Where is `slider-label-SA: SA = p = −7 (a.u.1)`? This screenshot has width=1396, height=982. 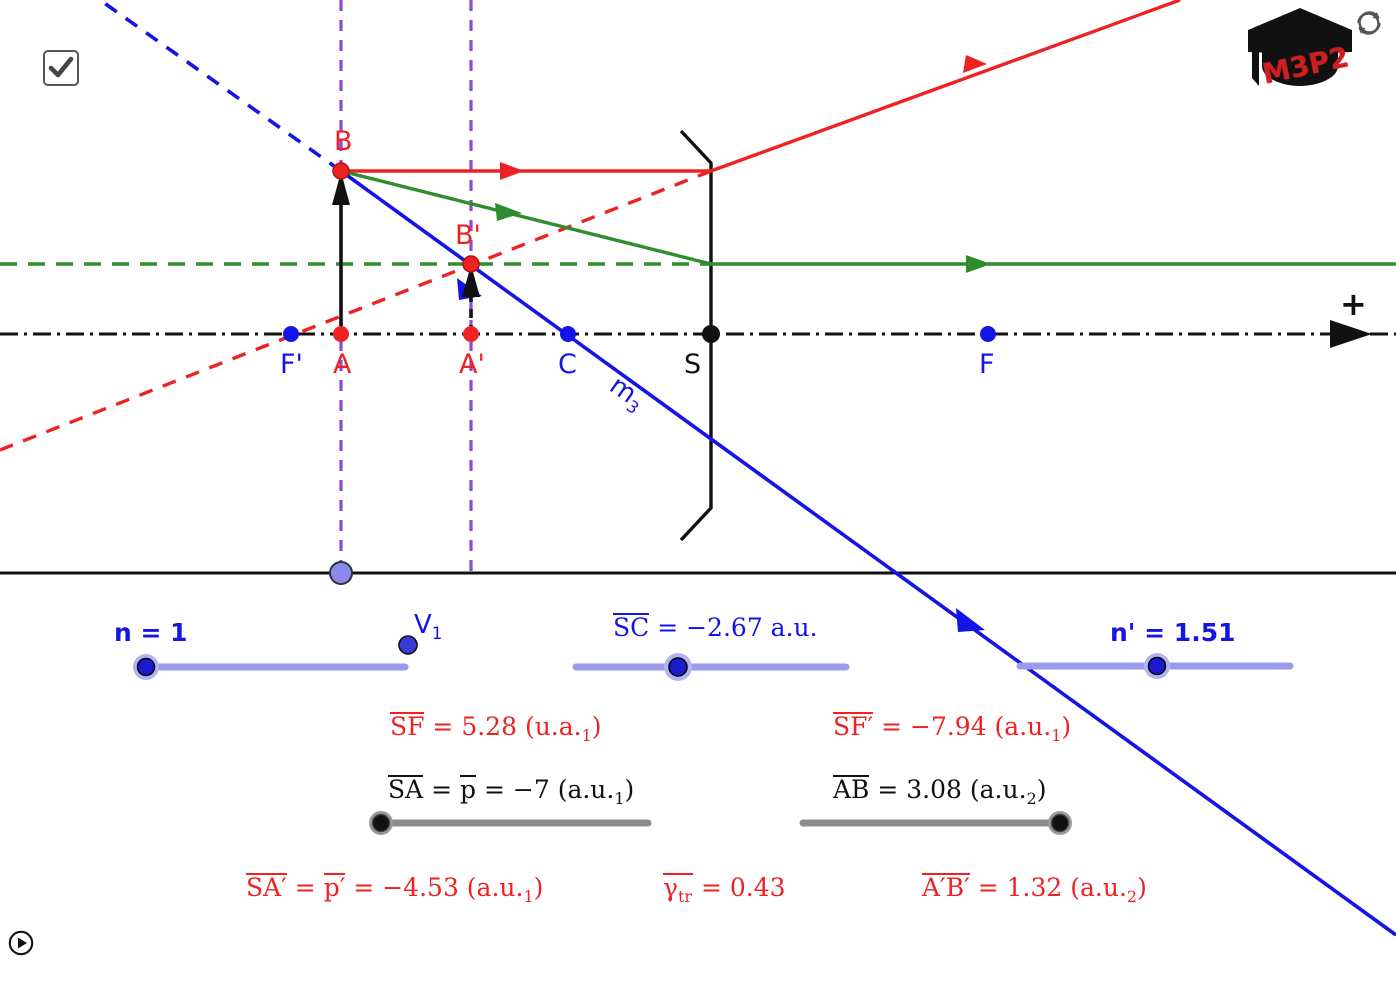
slider-label-SA: SA = p = −7 (a.u.1) is located at coordinates (511, 791).